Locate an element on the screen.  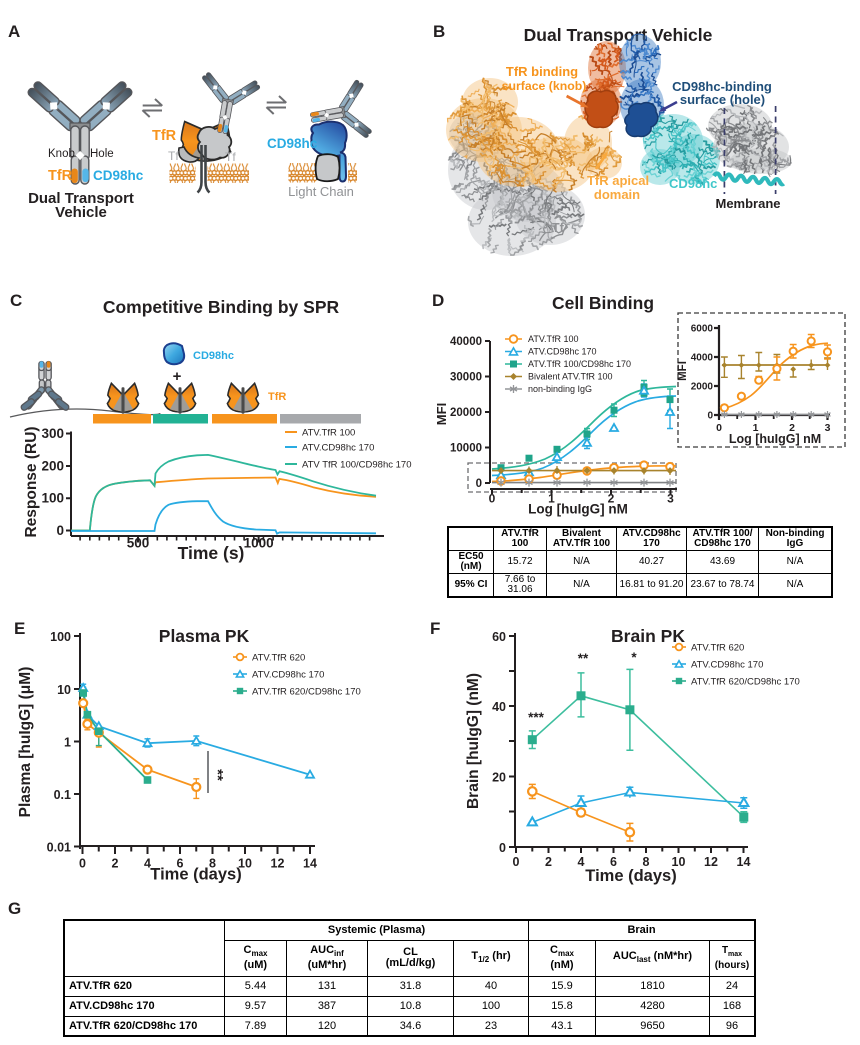
svg-text: 40000 is located at coordinates (466, 342).